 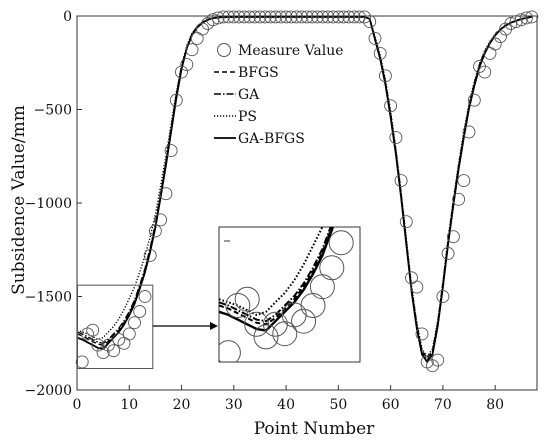 I want to click on zoom-source-box, so click(x=147, y=326).